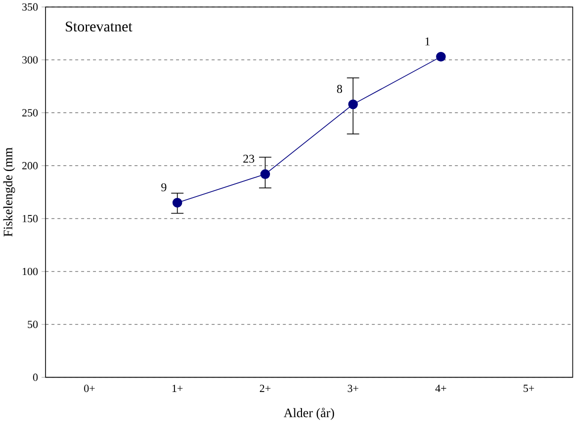 The height and width of the screenshot is (423, 576). What do you see at coordinates (9, 192) in the screenshot?
I see `y-axis-title: Fiskelengde (mm` at bounding box center [9, 192].